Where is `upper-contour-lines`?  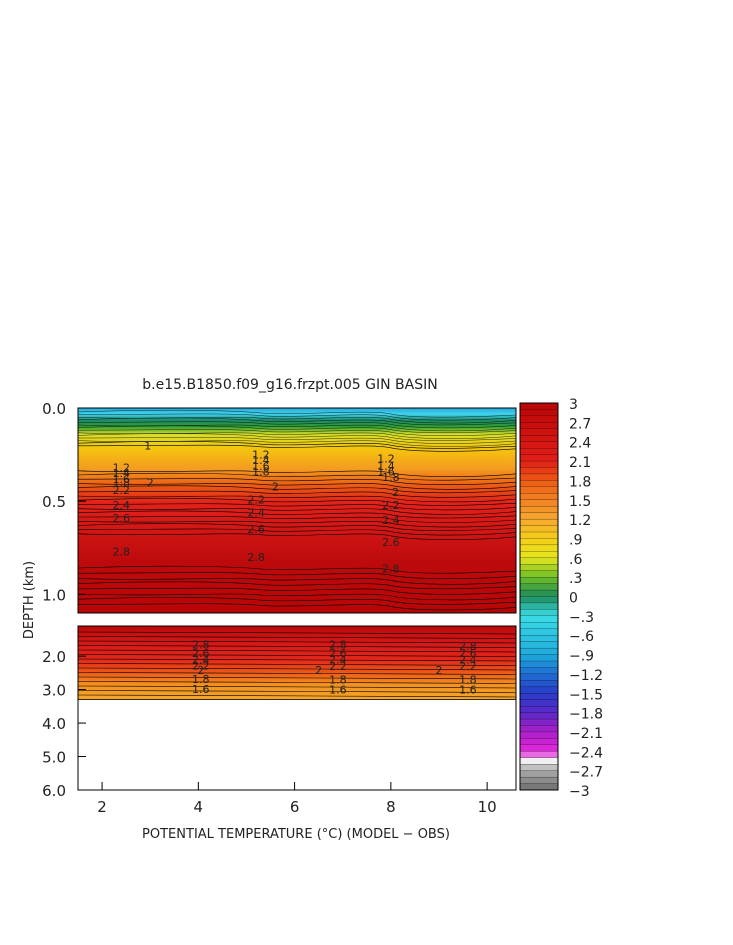
upper-contour-lines is located at coordinates (297, 510).